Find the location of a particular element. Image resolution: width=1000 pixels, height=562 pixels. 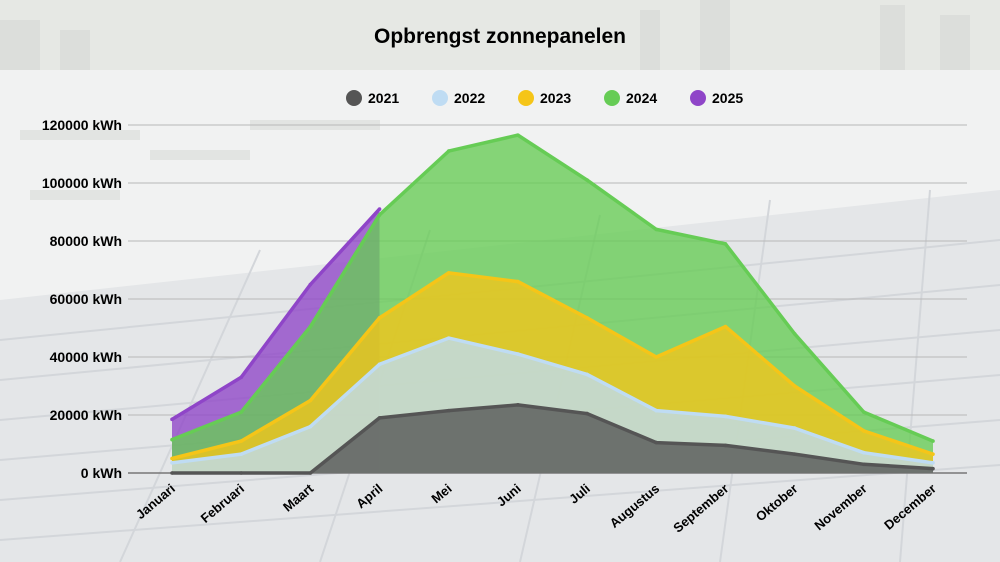

x-tick-label: Februari is located at coordinates (222, 503).